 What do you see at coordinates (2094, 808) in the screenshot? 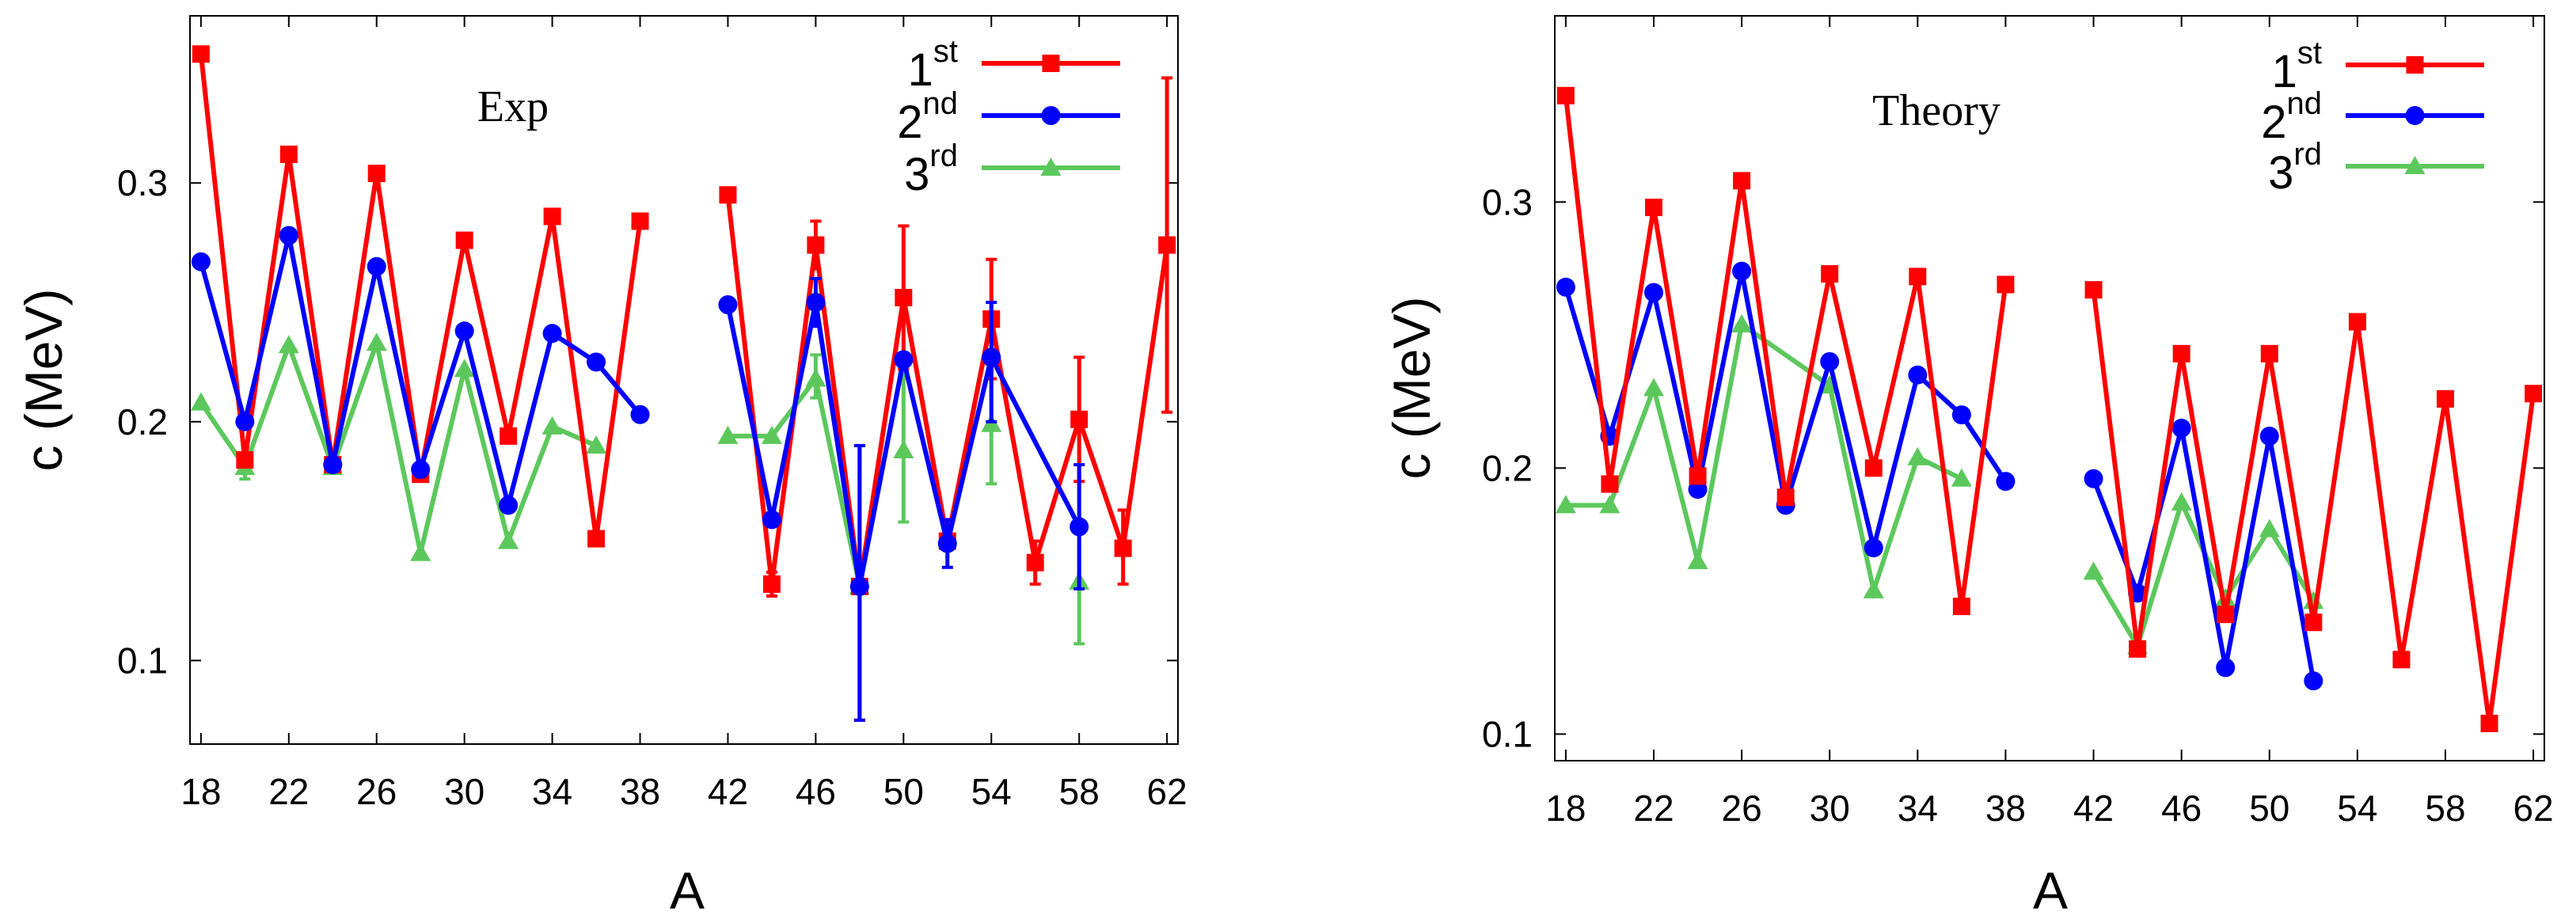
I see `x-tick-label: 42` at bounding box center [2094, 808].